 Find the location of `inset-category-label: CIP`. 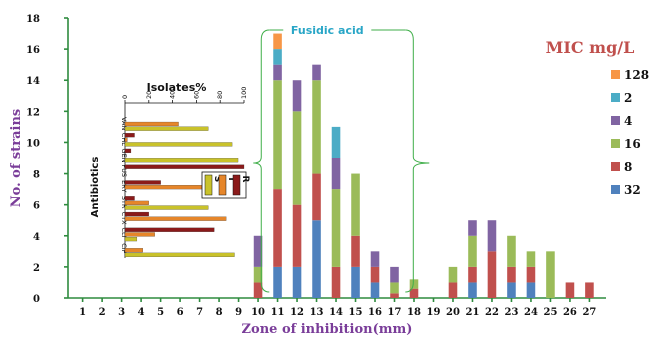

inset-category-label: CIP is located at coordinates (124, 248).